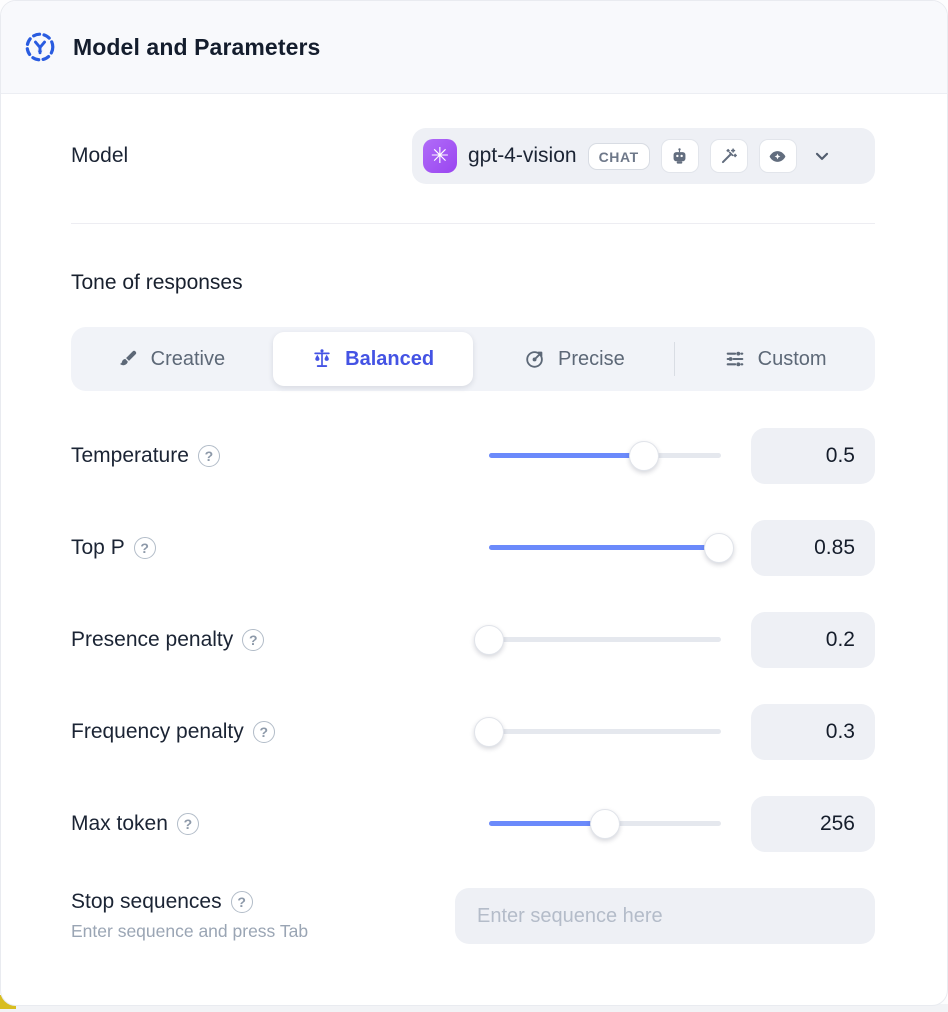  What do you see at coordinates (127, 358) in the screenshot?
I see `paintbrush-icon` at bounding box center [127, 358].